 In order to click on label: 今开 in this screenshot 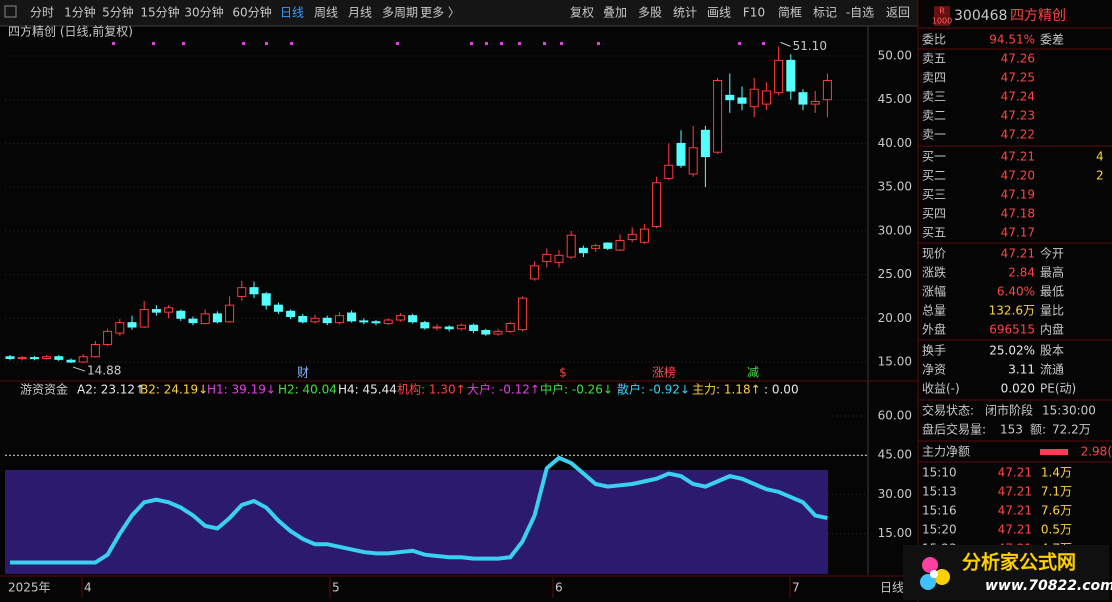, I will do `click(1052, 253)`.